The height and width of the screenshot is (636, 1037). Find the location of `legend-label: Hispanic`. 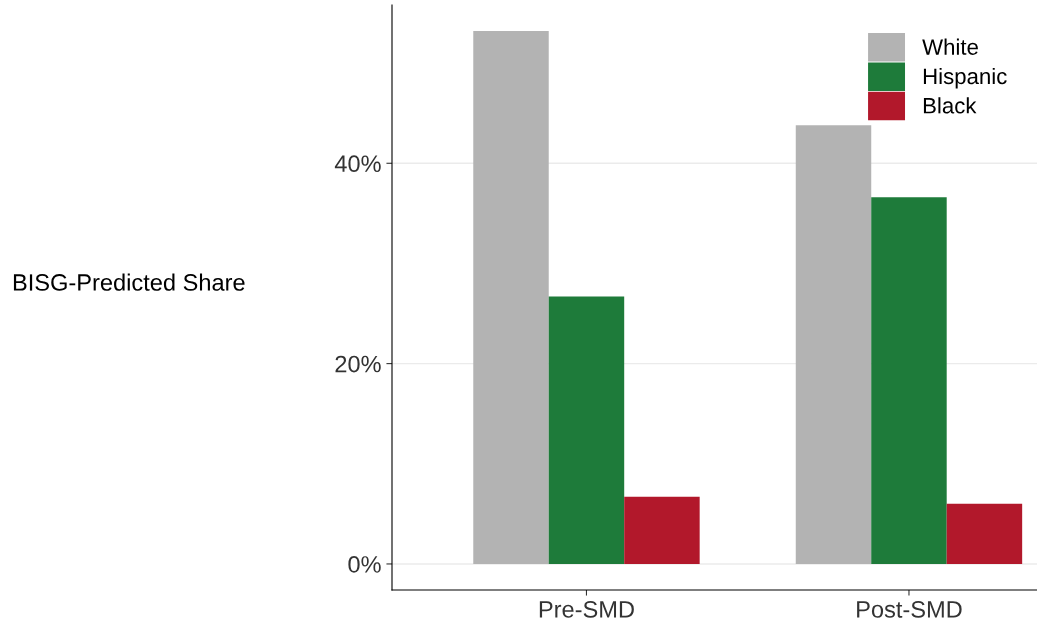

legend-label: Hispanic is located at coordinates (965, 78).